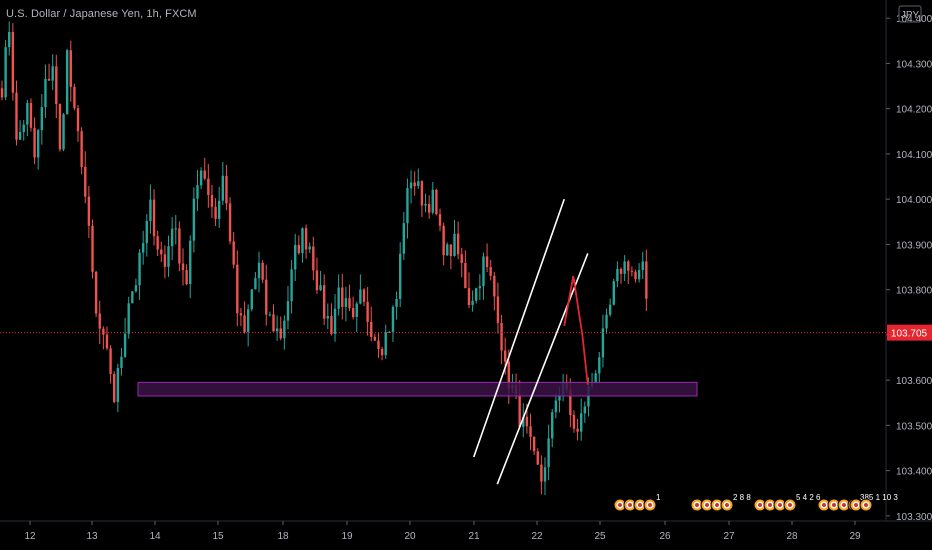  What do you see at coordinates (600, 536) in the screenshot?
I see `x-tick-label: 25` at bounding box center [600, 536].